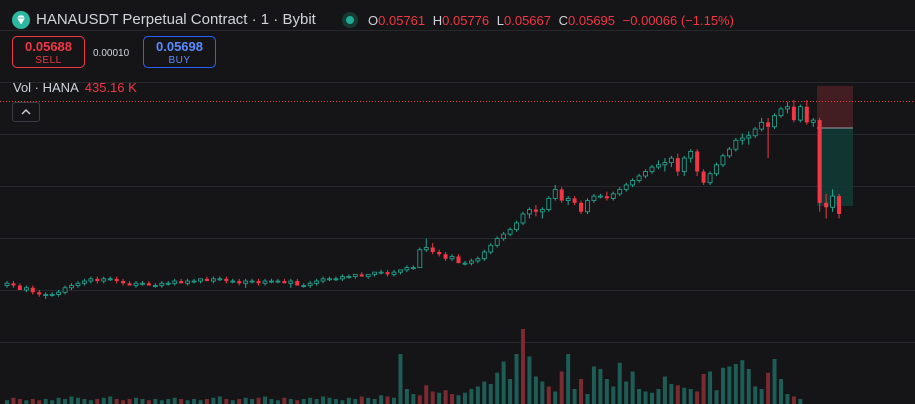  I want to click on sell-button: 0.05688 SELL, so click(48, 52).